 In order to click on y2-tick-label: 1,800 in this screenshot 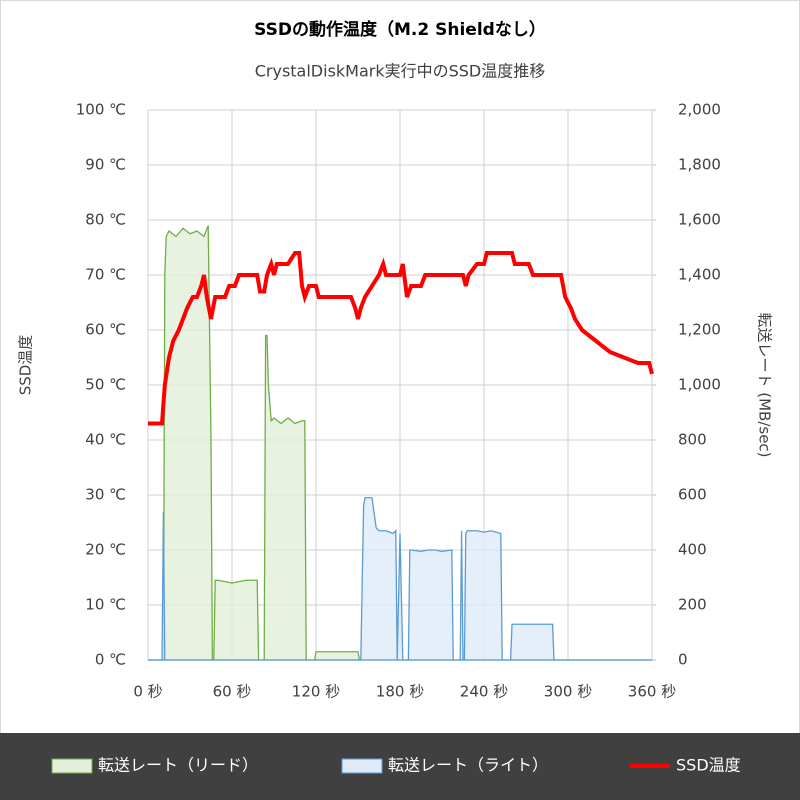, I will do `click(699, 165)`.